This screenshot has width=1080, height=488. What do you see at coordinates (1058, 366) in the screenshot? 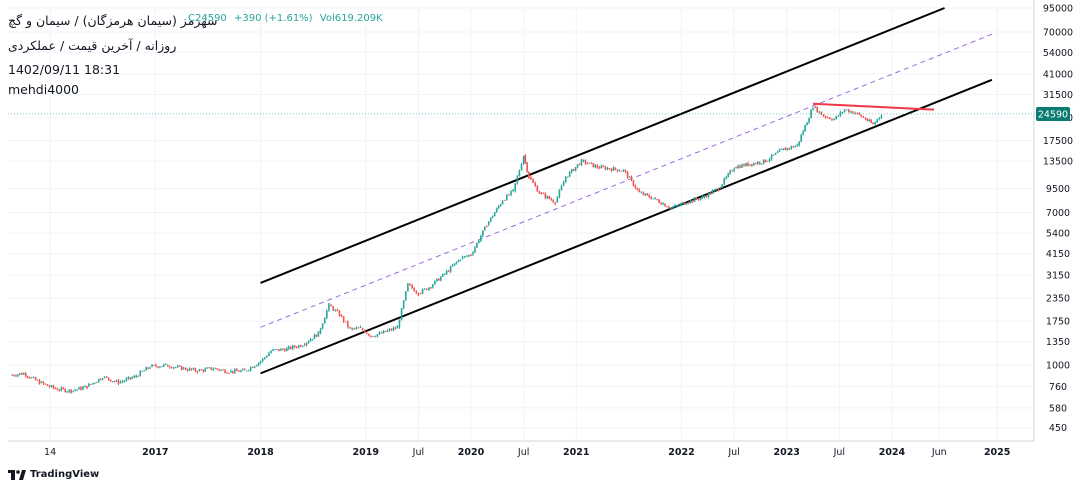
I see `price-tick-label: 1000` at bounding box center [1058, 366].